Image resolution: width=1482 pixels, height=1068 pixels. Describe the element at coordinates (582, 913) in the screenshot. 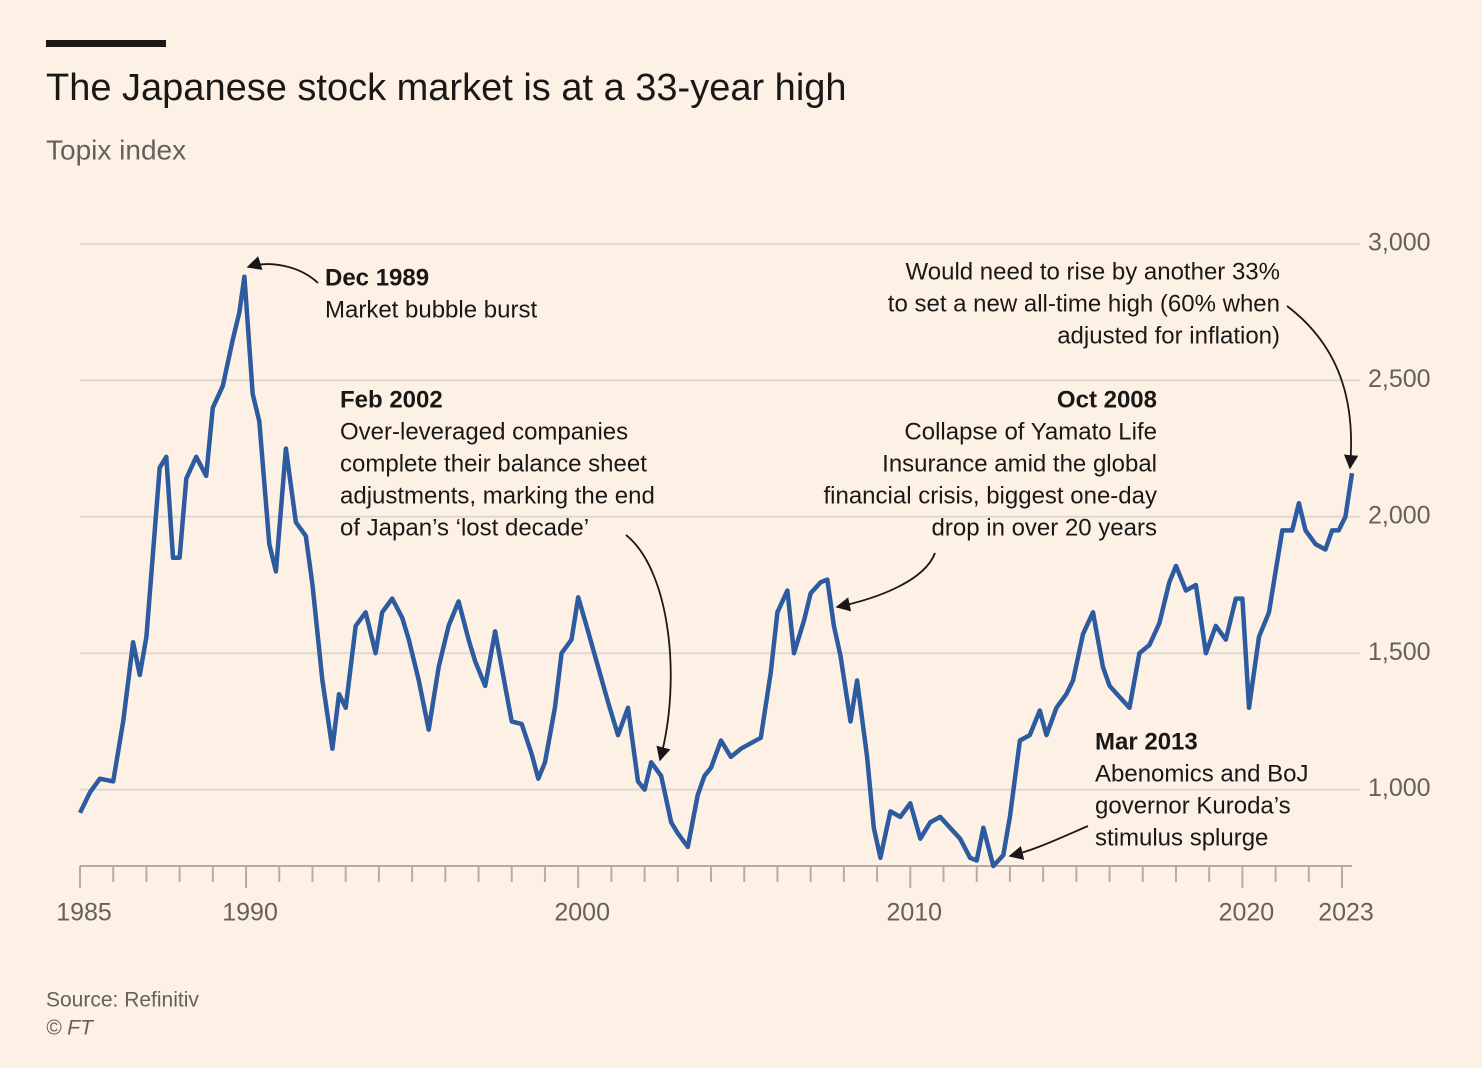

I see `x-tick-label: 2000` at that location.